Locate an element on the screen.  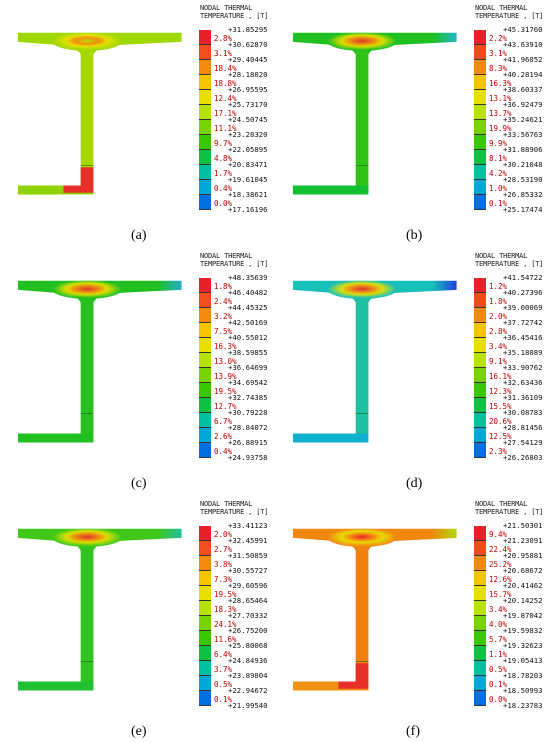
legend-percentage: 1.0% is located at coordinates (498, 188).